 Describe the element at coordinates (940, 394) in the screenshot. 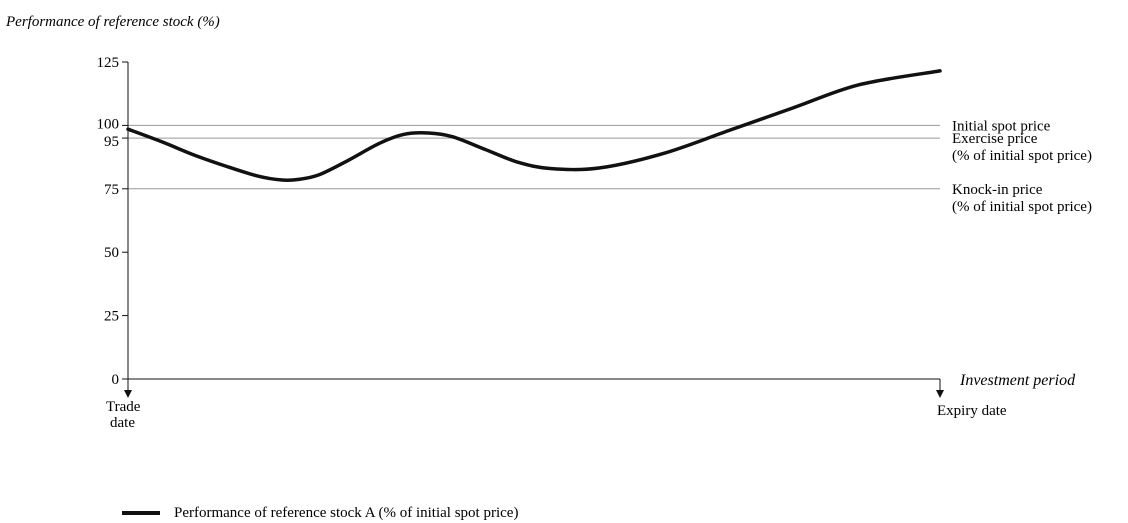

I see `expiry-date-arrowhead` at that location.